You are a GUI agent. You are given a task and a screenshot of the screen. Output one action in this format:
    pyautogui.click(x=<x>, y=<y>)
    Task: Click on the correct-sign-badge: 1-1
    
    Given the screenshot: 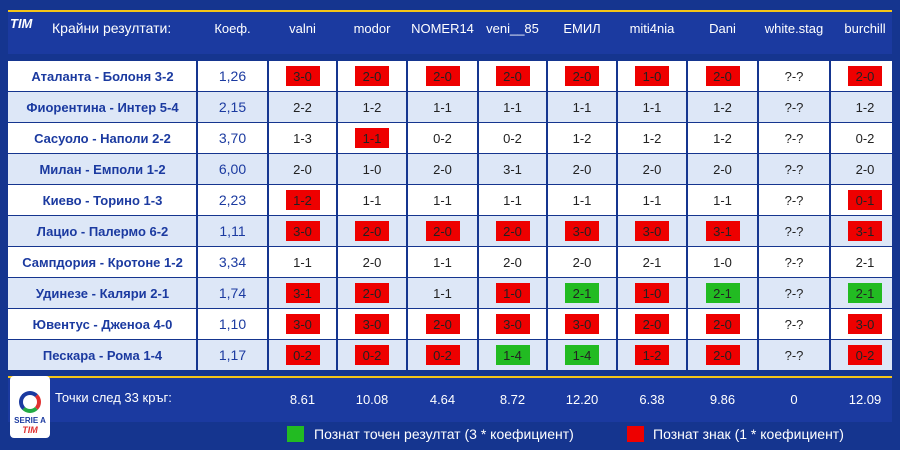 What is the action you would take?
    pyautogui.click(x=372, y=138)
    